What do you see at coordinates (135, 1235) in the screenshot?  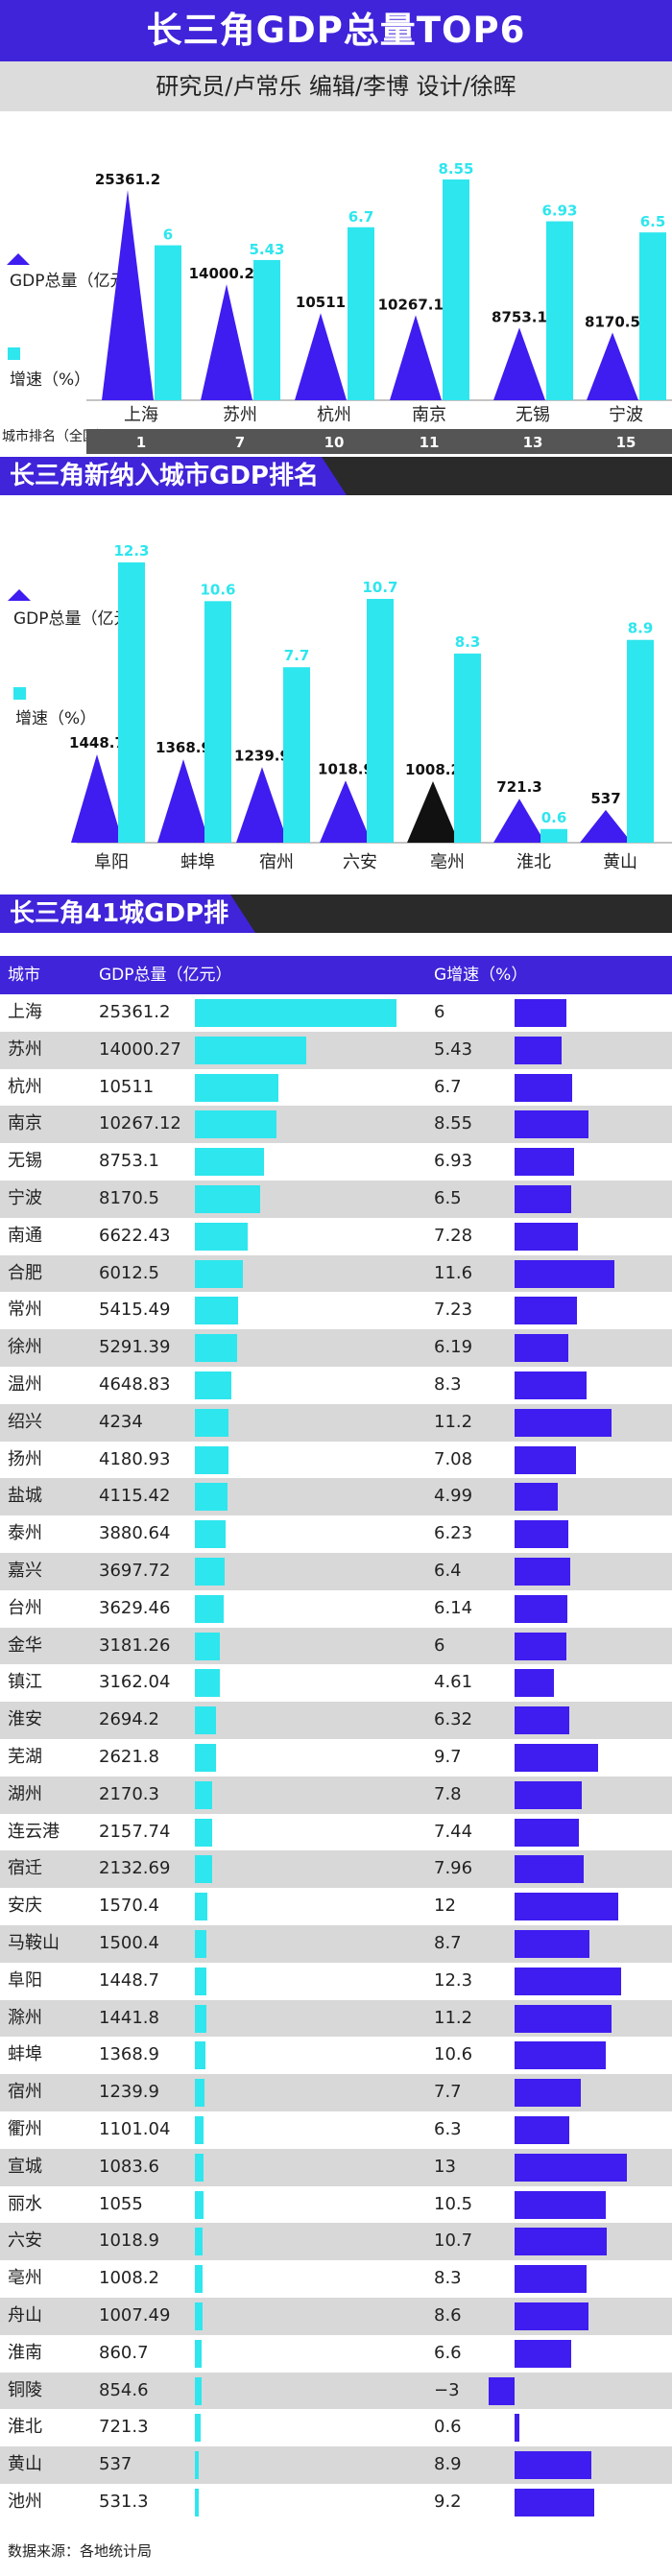 I see `gdp-cell: 6622.43` at bounding box center [135, 1235].